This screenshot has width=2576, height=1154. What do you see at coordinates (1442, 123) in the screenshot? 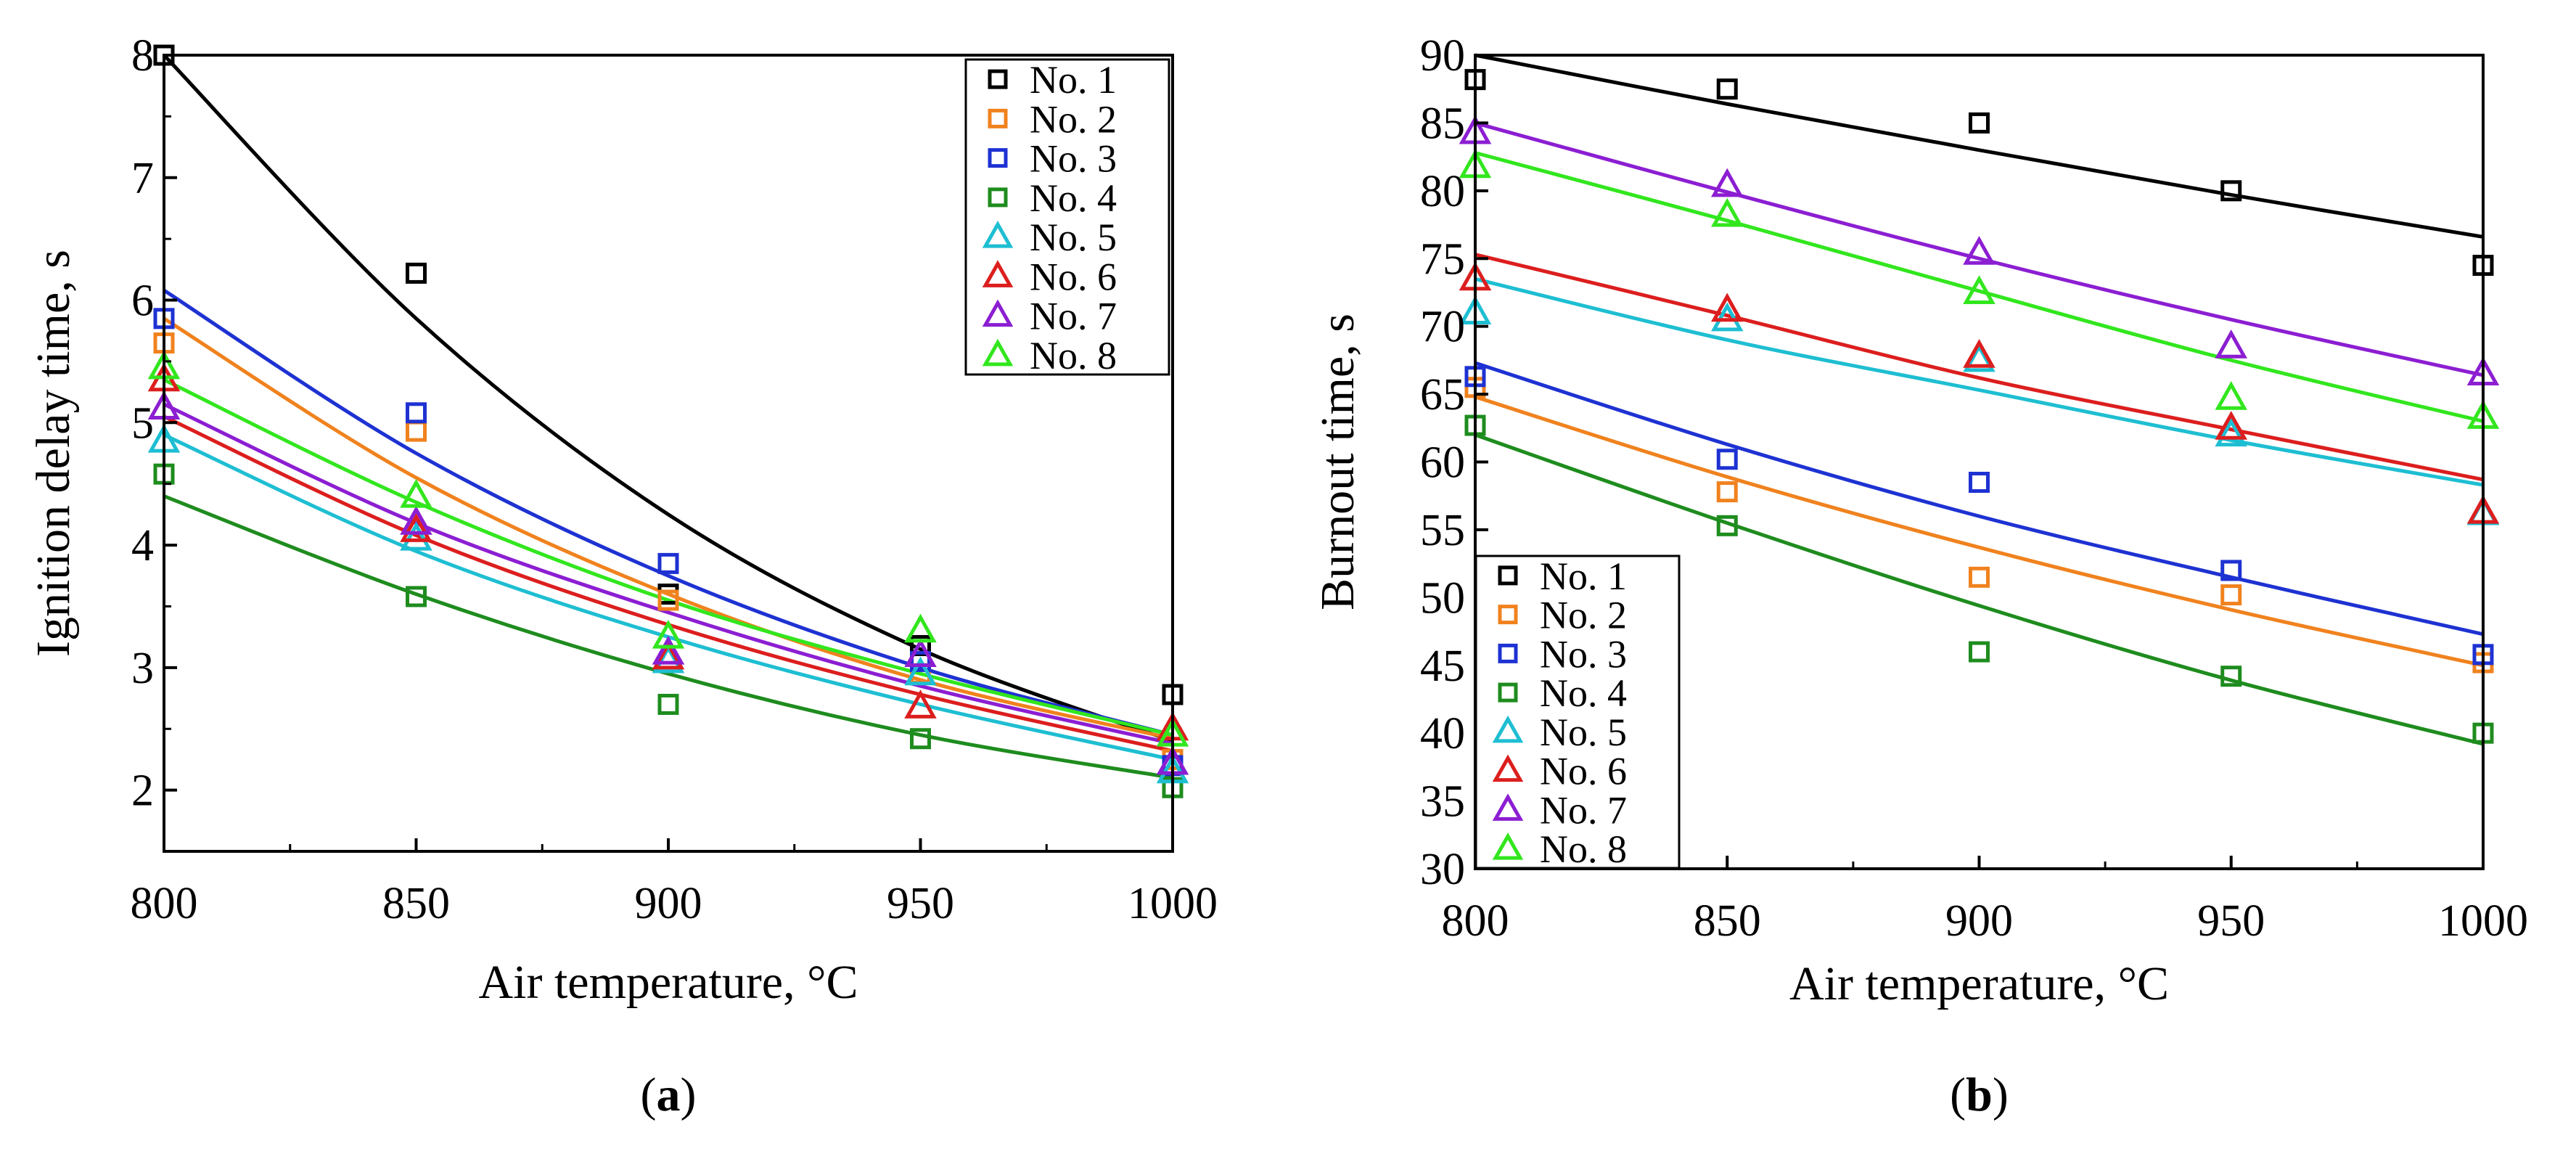
I see `y-tick-label: 85` at bounding box center [1442, 123].